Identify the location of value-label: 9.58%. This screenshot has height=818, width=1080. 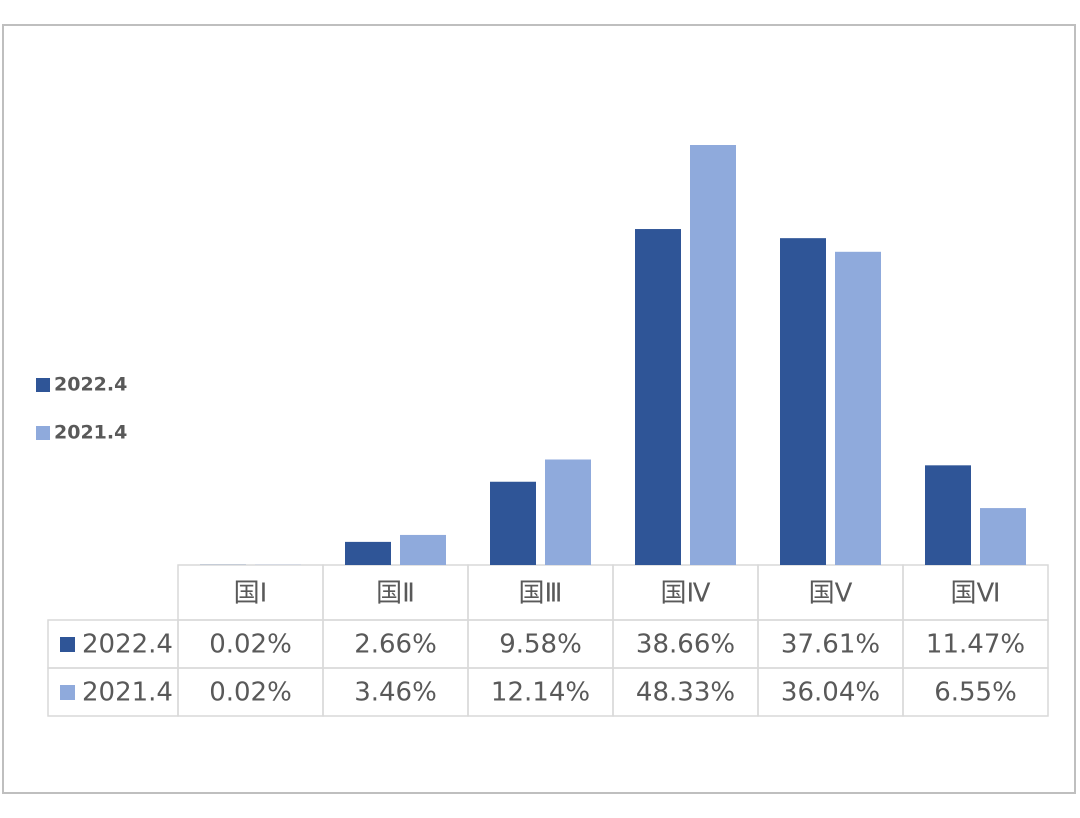
(540, 645).